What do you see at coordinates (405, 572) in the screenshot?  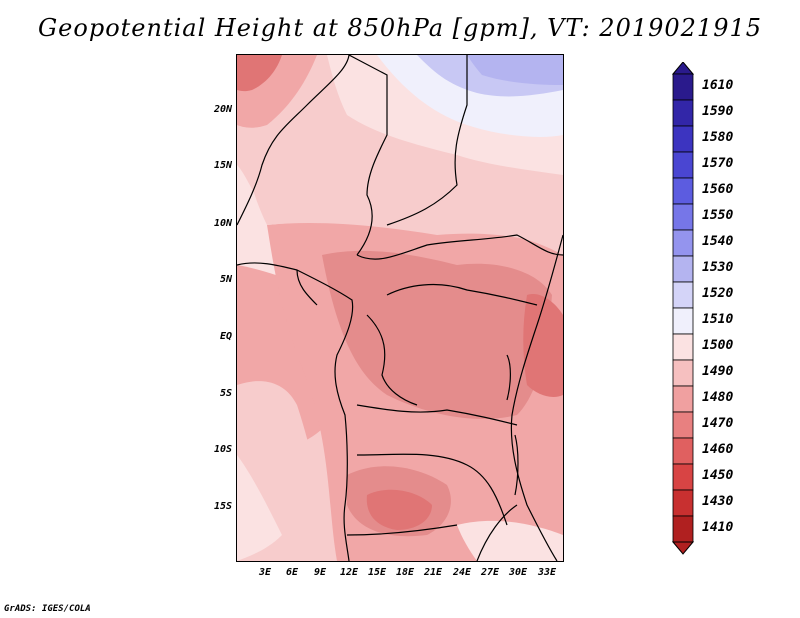 I see `lon-label: 18E` at bounding box center [405, 572].